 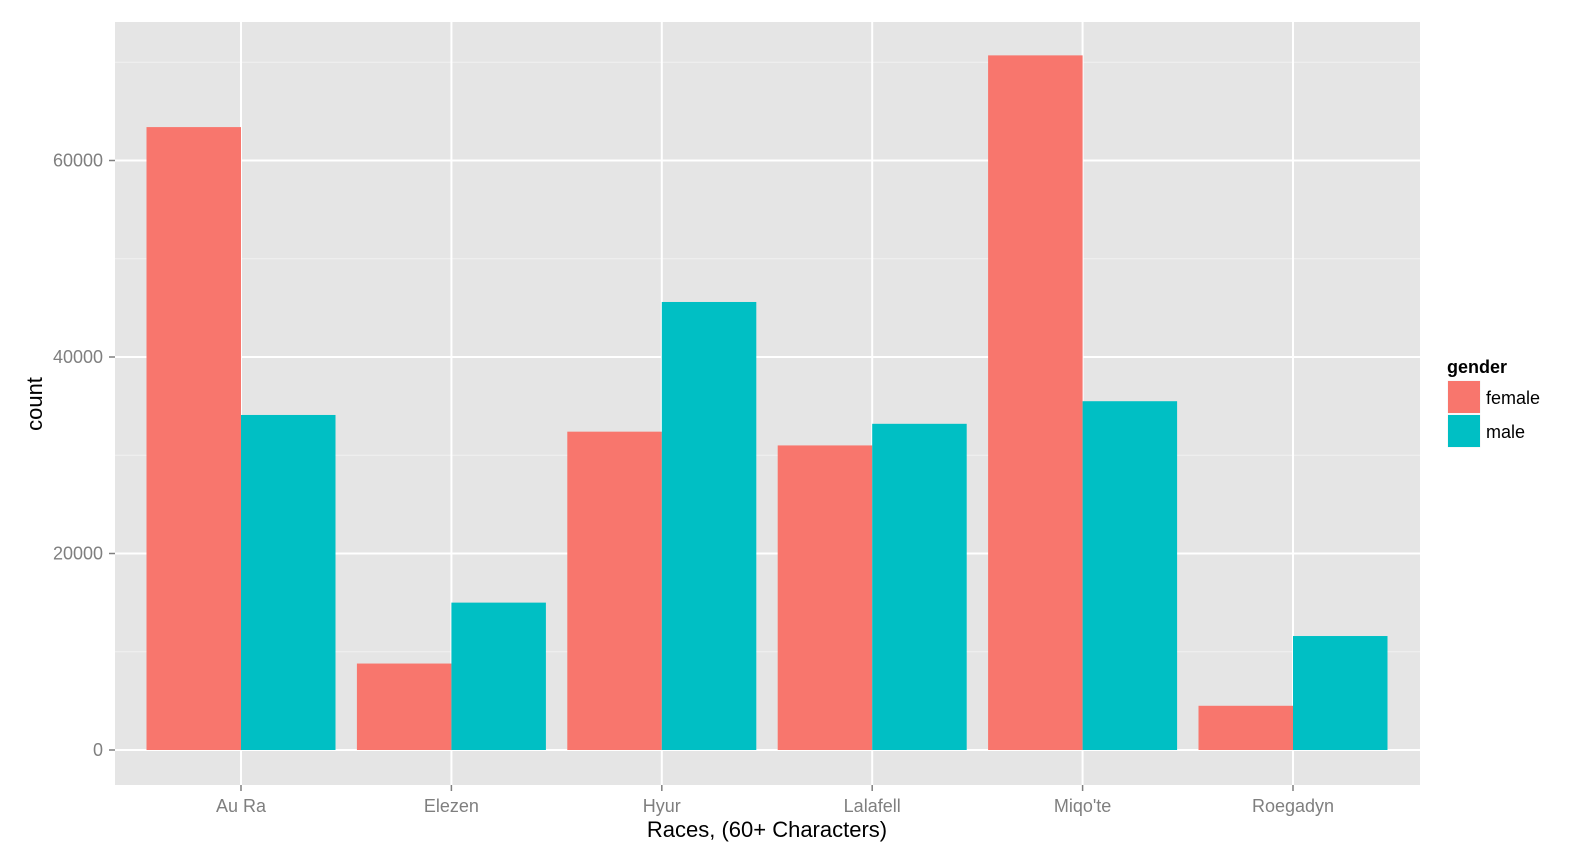 What do you see at coordinates (1035, 403) in the screenshot?
I see `bar-female-miqo-te` at bounding box center [1035, 403].